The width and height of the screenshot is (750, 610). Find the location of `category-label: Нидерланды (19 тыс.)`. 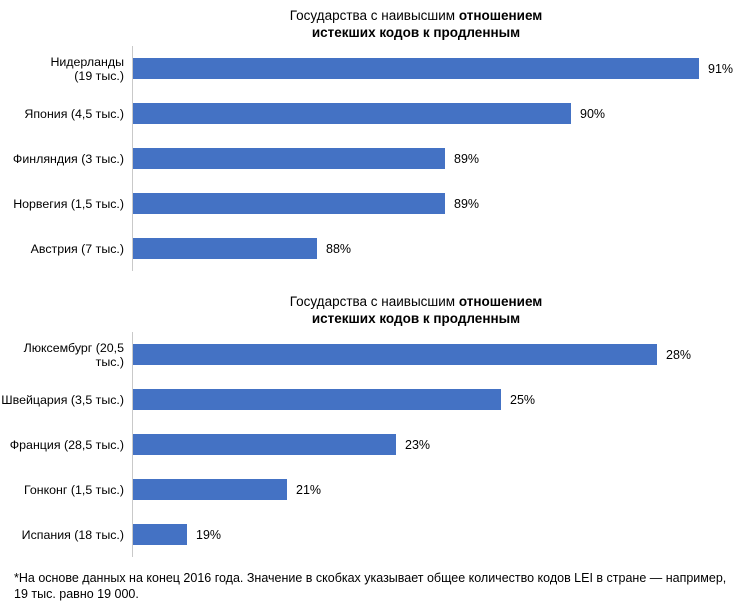

category-label: Нидерланды (19 тыс.) is located at coordinates (87, 68).